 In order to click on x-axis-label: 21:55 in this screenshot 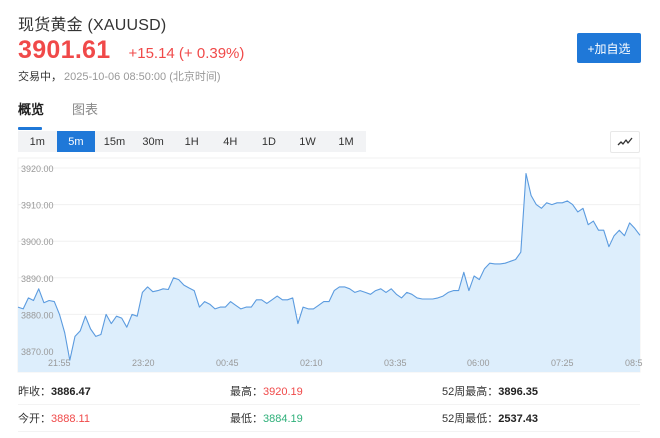, I will do `click(59, 363)`.